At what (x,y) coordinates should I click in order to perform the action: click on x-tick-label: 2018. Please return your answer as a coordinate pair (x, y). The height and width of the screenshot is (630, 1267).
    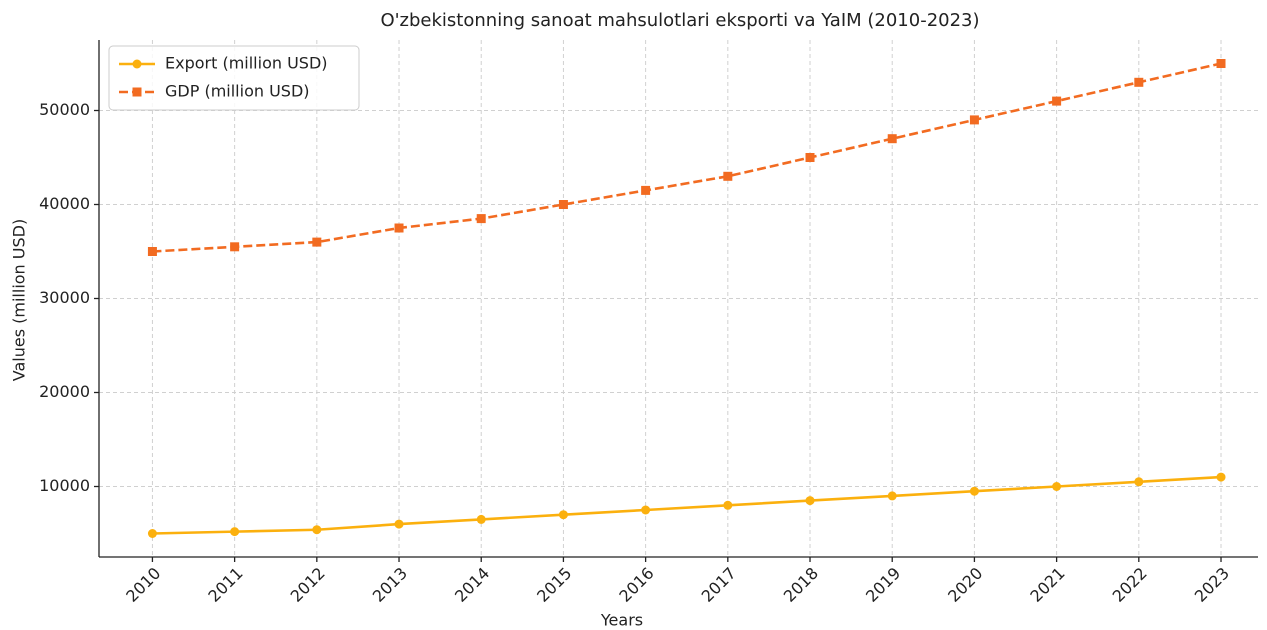
    Looking at the image, I should click on (801, 585).